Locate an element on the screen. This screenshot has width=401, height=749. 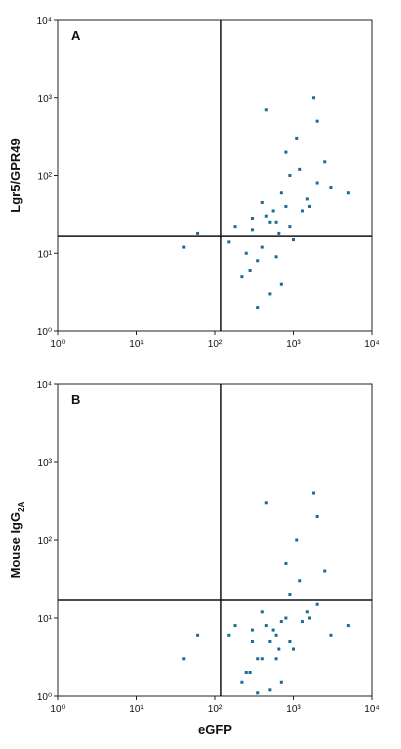
y-label-main: Mouse IgG is located at coordinates (15, 545).